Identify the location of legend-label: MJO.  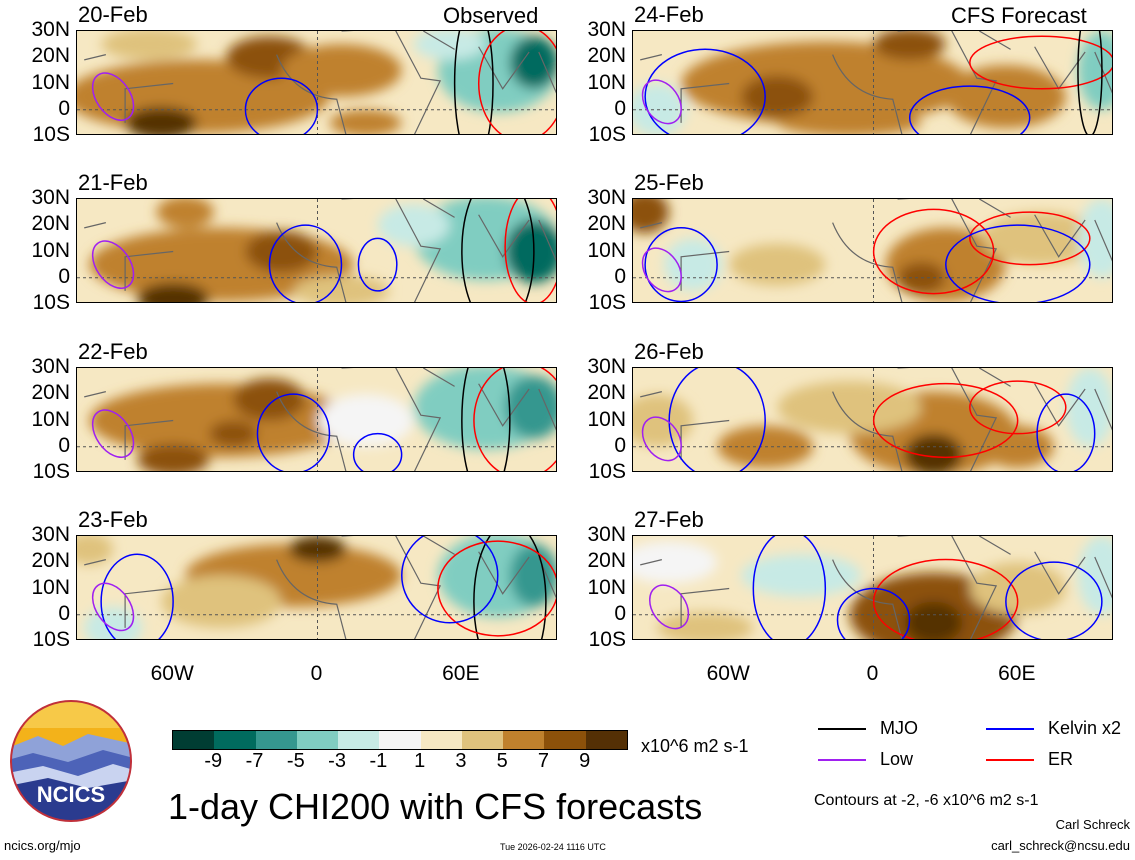
(899, 728).